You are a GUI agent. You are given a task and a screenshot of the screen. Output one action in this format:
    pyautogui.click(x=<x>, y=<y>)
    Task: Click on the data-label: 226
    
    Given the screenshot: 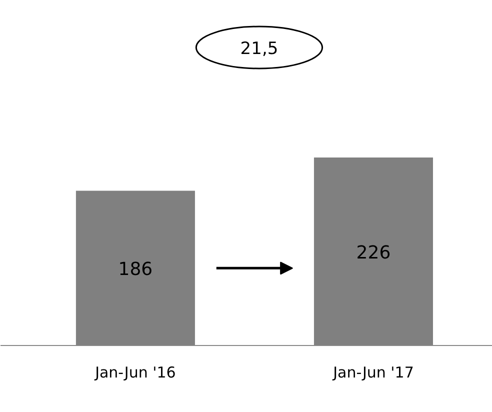 What is the action you would take?
    pyautogui.click(x=373, y=253)
    